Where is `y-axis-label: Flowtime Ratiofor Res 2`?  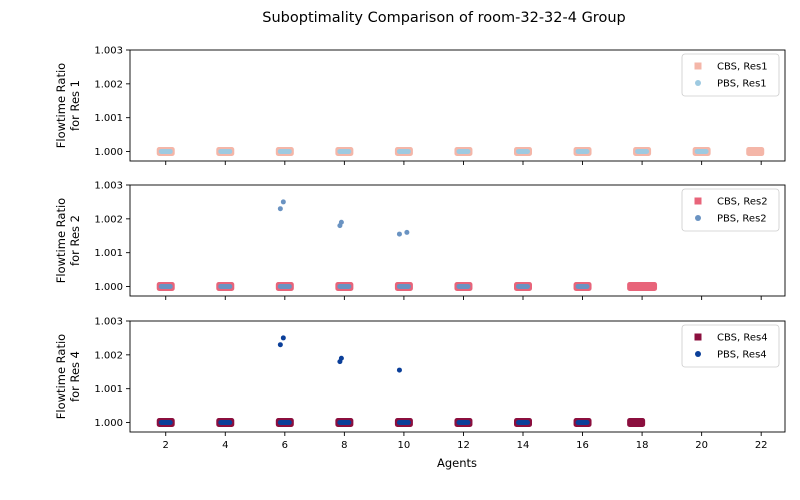 y-axis-label: Flowtime Ratiofor Res 2 is located at coordinates (68, 240).